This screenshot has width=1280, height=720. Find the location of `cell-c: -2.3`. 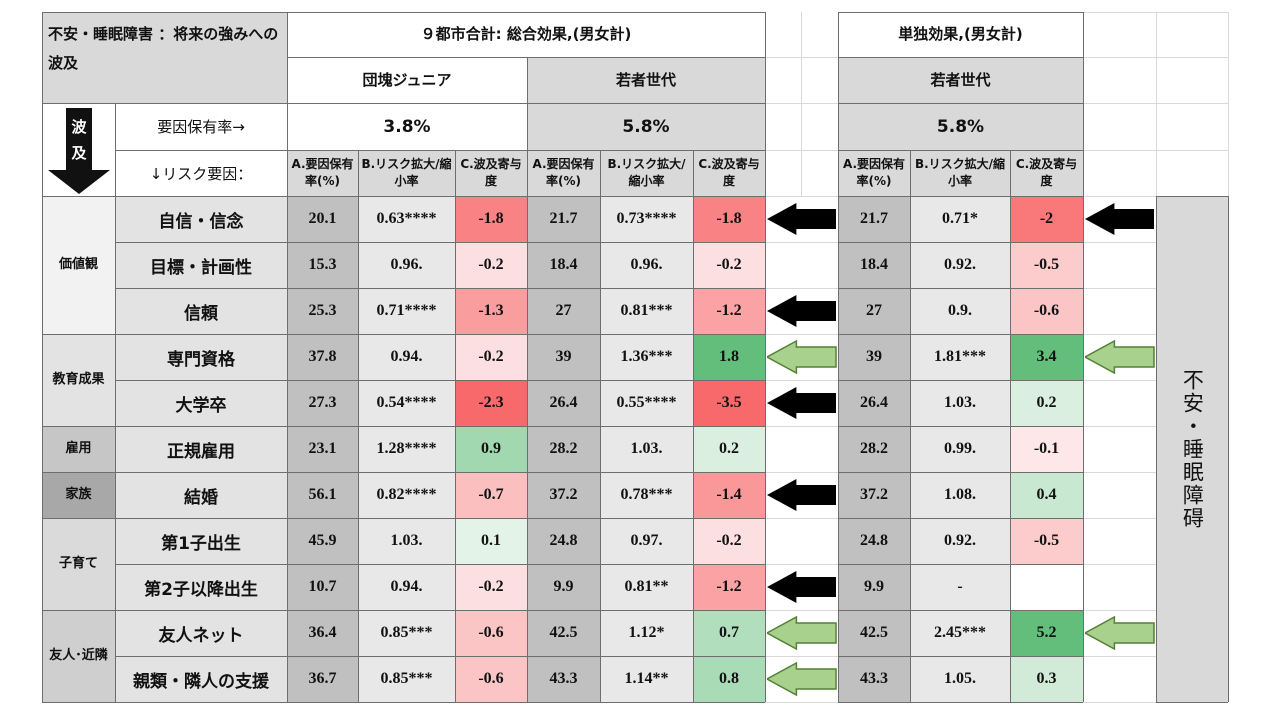

cell-c: -2.3 is located at coordinates (491, 403).